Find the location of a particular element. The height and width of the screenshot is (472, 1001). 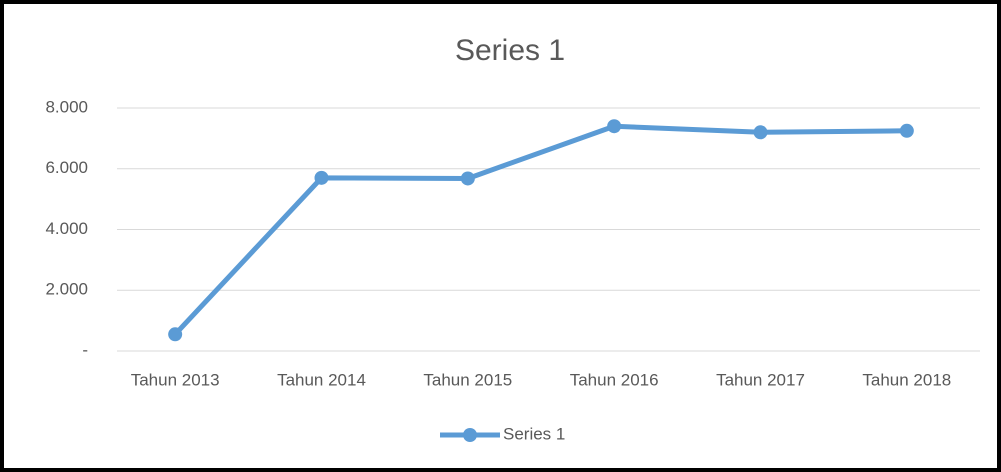

y-tick-label: 4.000 is located at coordinates (66, 228).